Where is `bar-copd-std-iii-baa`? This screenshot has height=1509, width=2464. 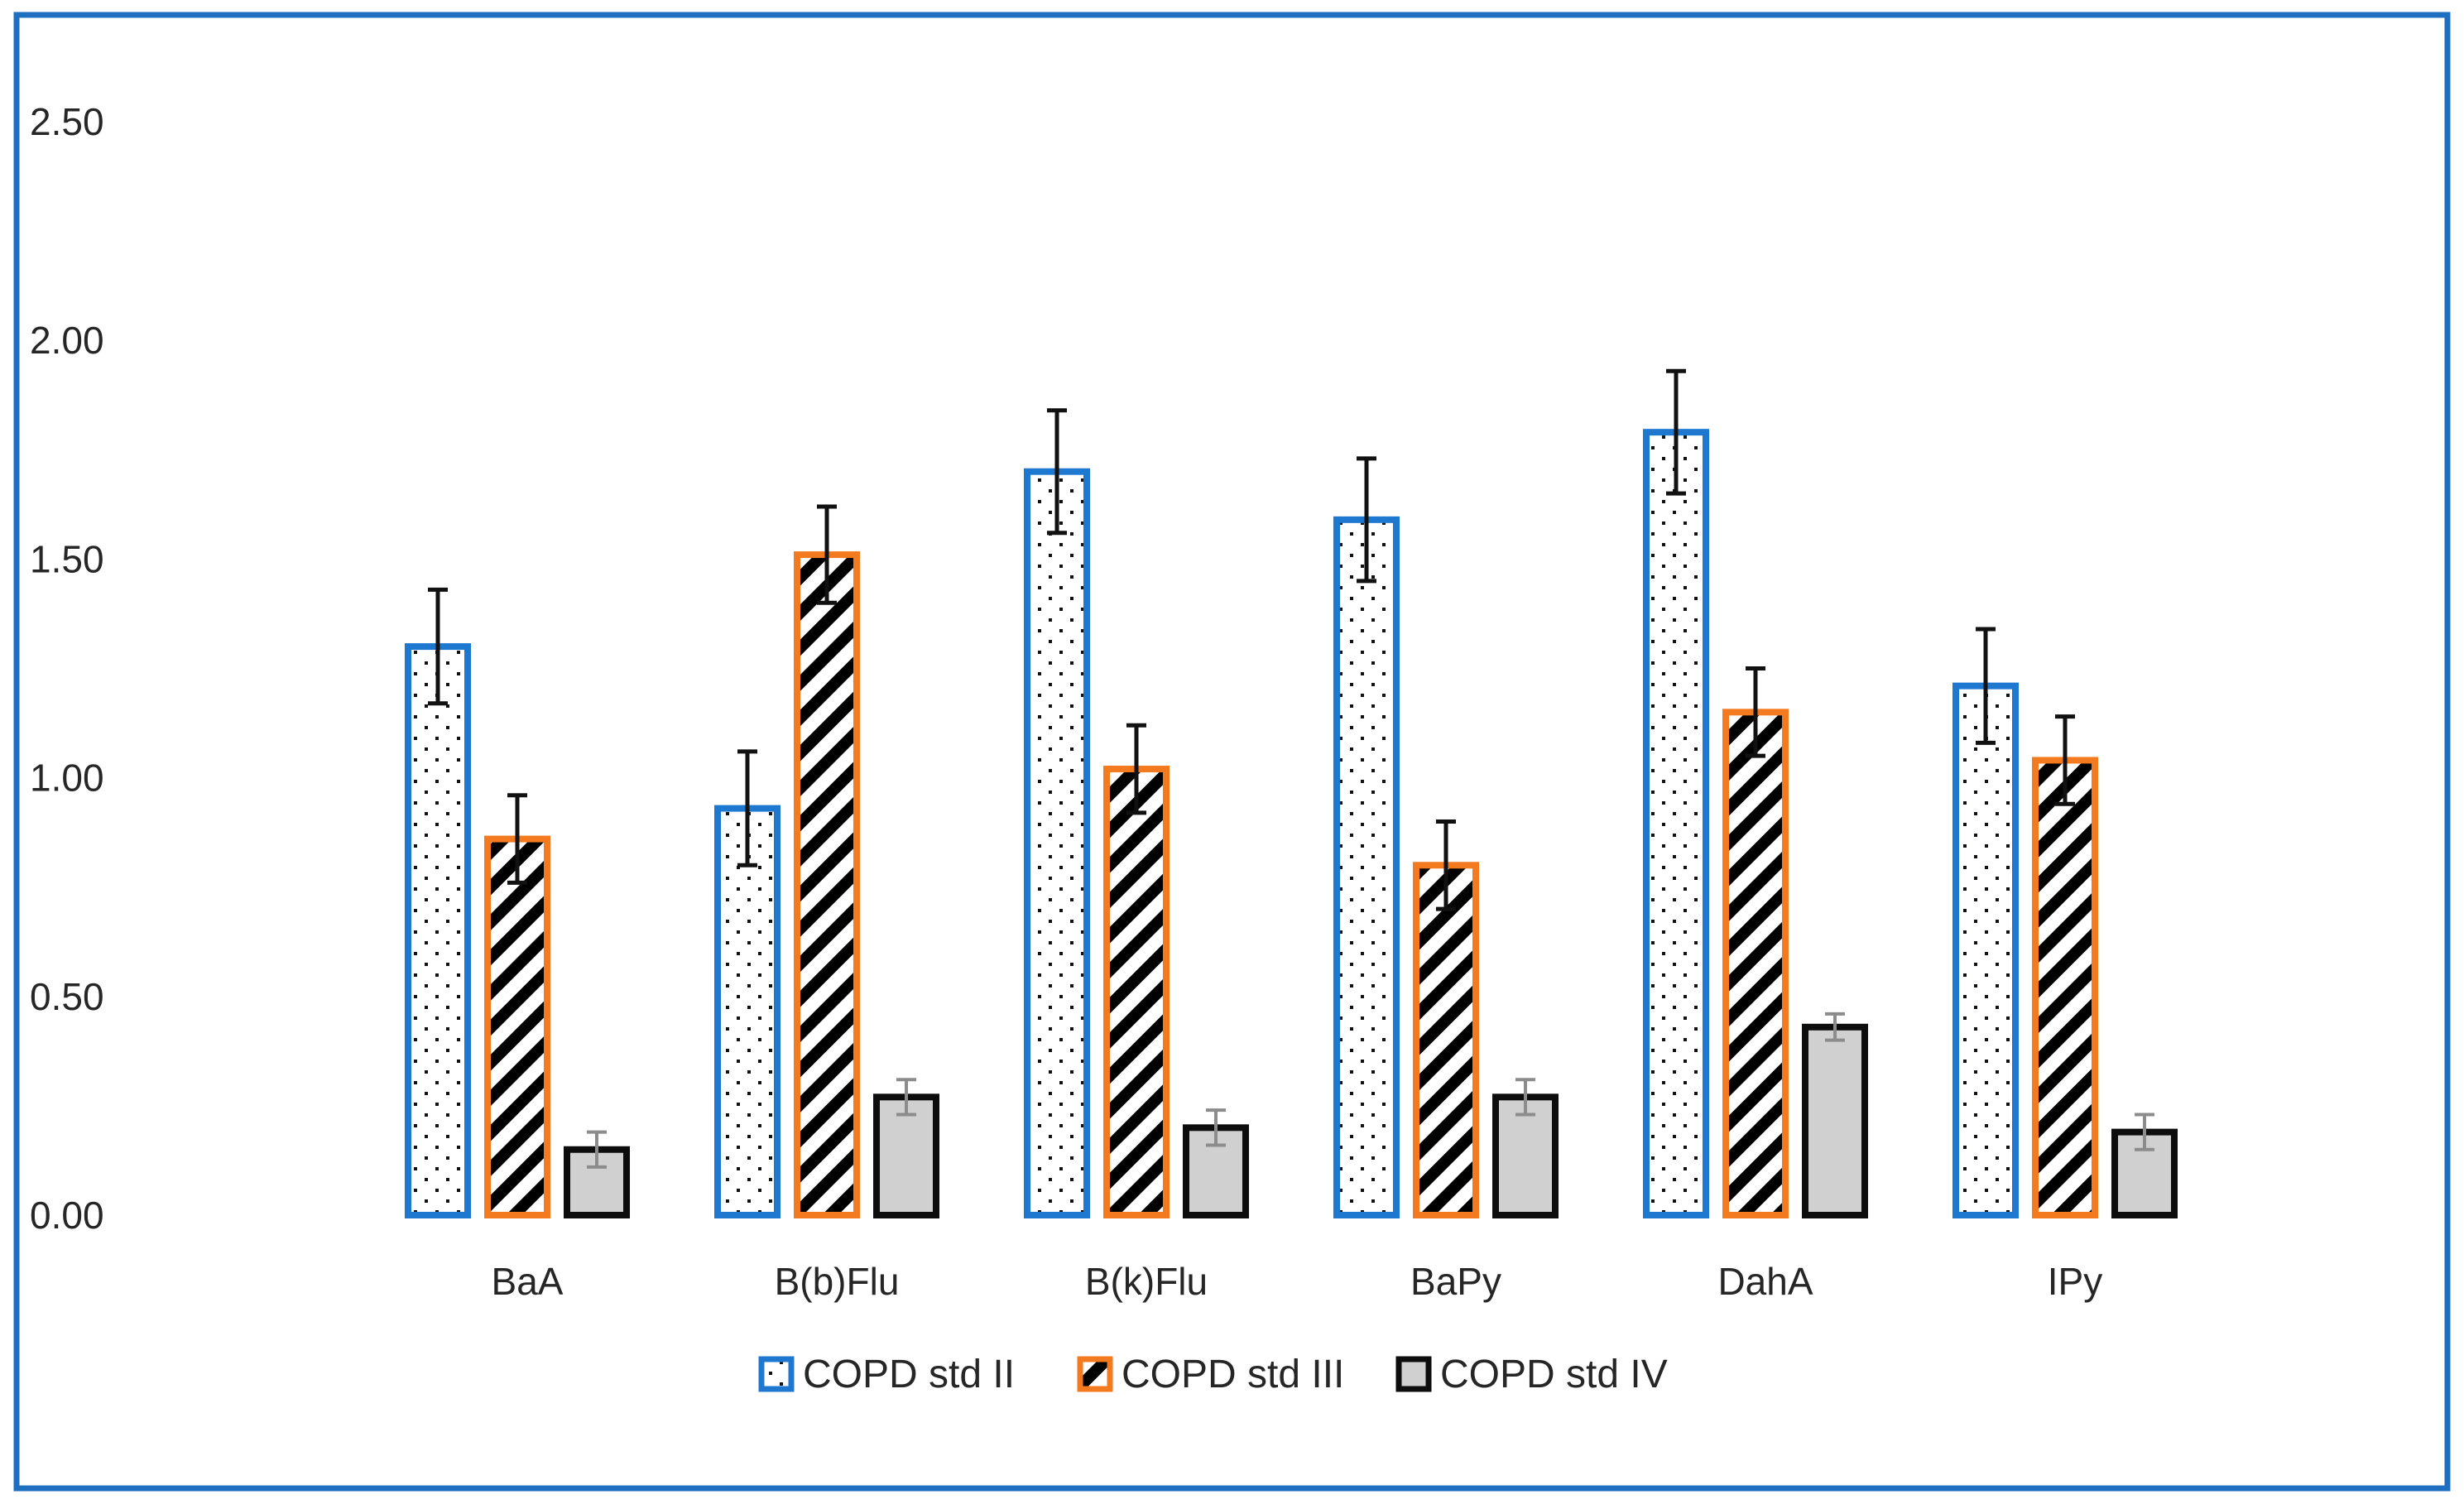 bar-copd-std-iii-baa is located at coordinates (517, 1026).